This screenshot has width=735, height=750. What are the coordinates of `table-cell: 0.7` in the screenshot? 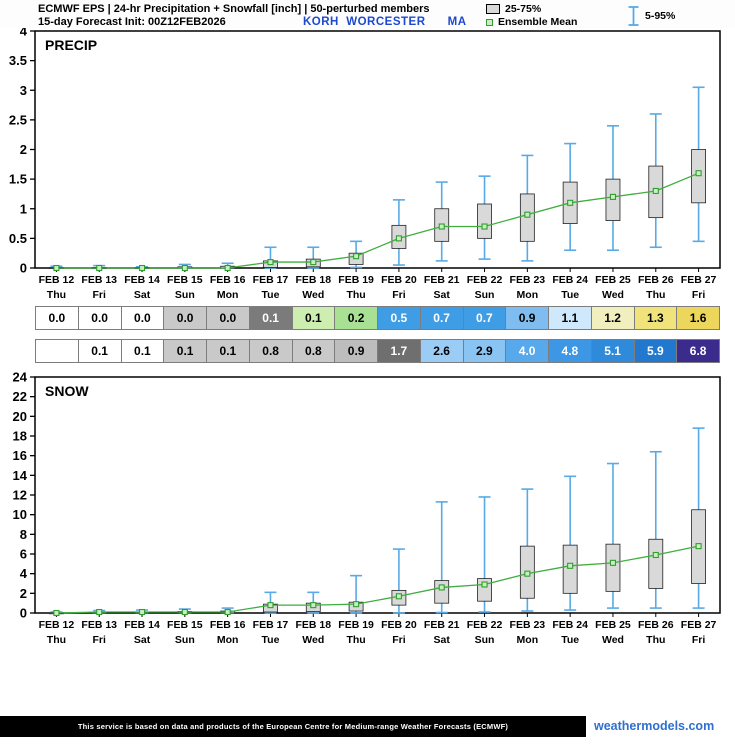 It's located at (441, 318).